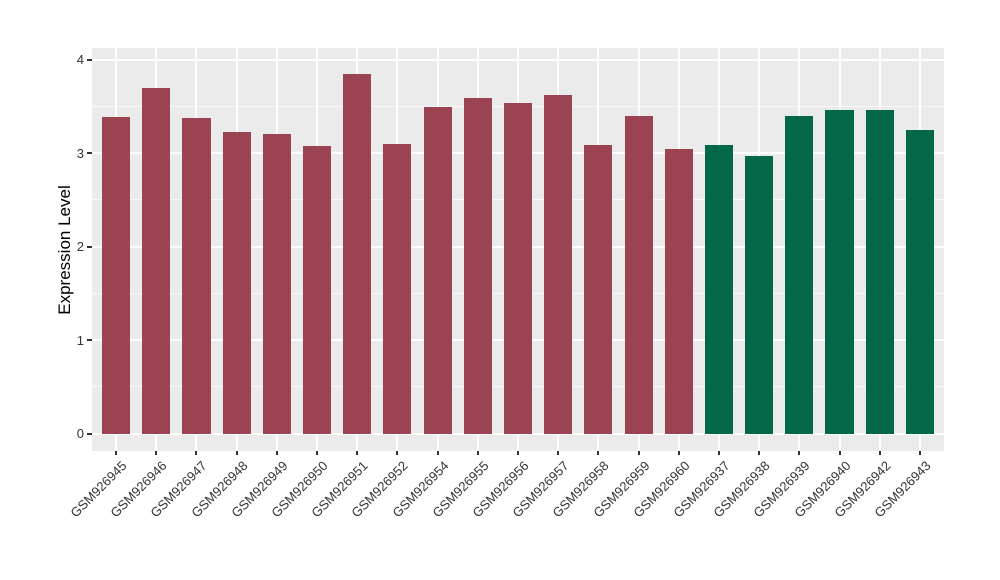 The width and height of the screenshot is (1000, 580). Describe the element at coordinates (80, 340) in the screenshot. I see `y-tick-label-1: 1` at that location.